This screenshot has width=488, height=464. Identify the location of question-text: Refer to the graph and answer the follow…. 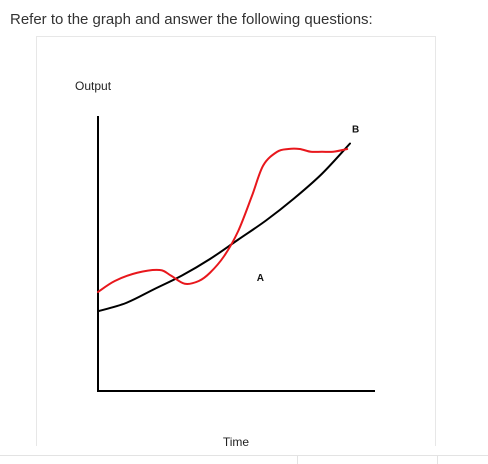
(191, 19).